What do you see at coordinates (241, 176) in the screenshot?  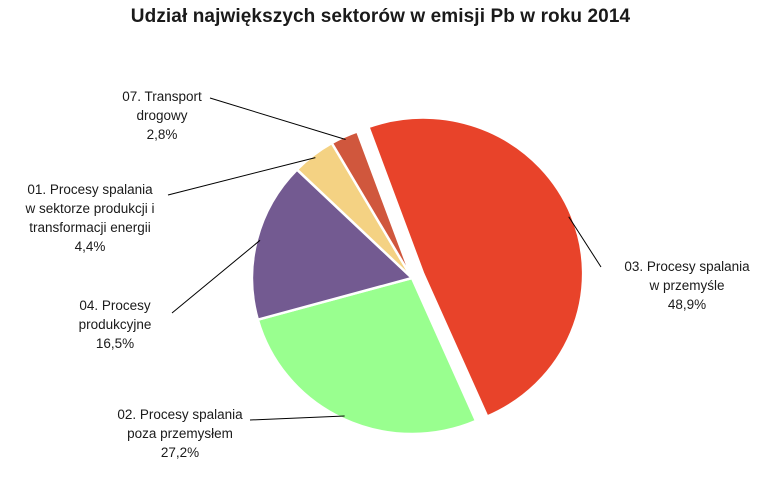 I see `leader-line-s01` at bounding box center [241, 176].